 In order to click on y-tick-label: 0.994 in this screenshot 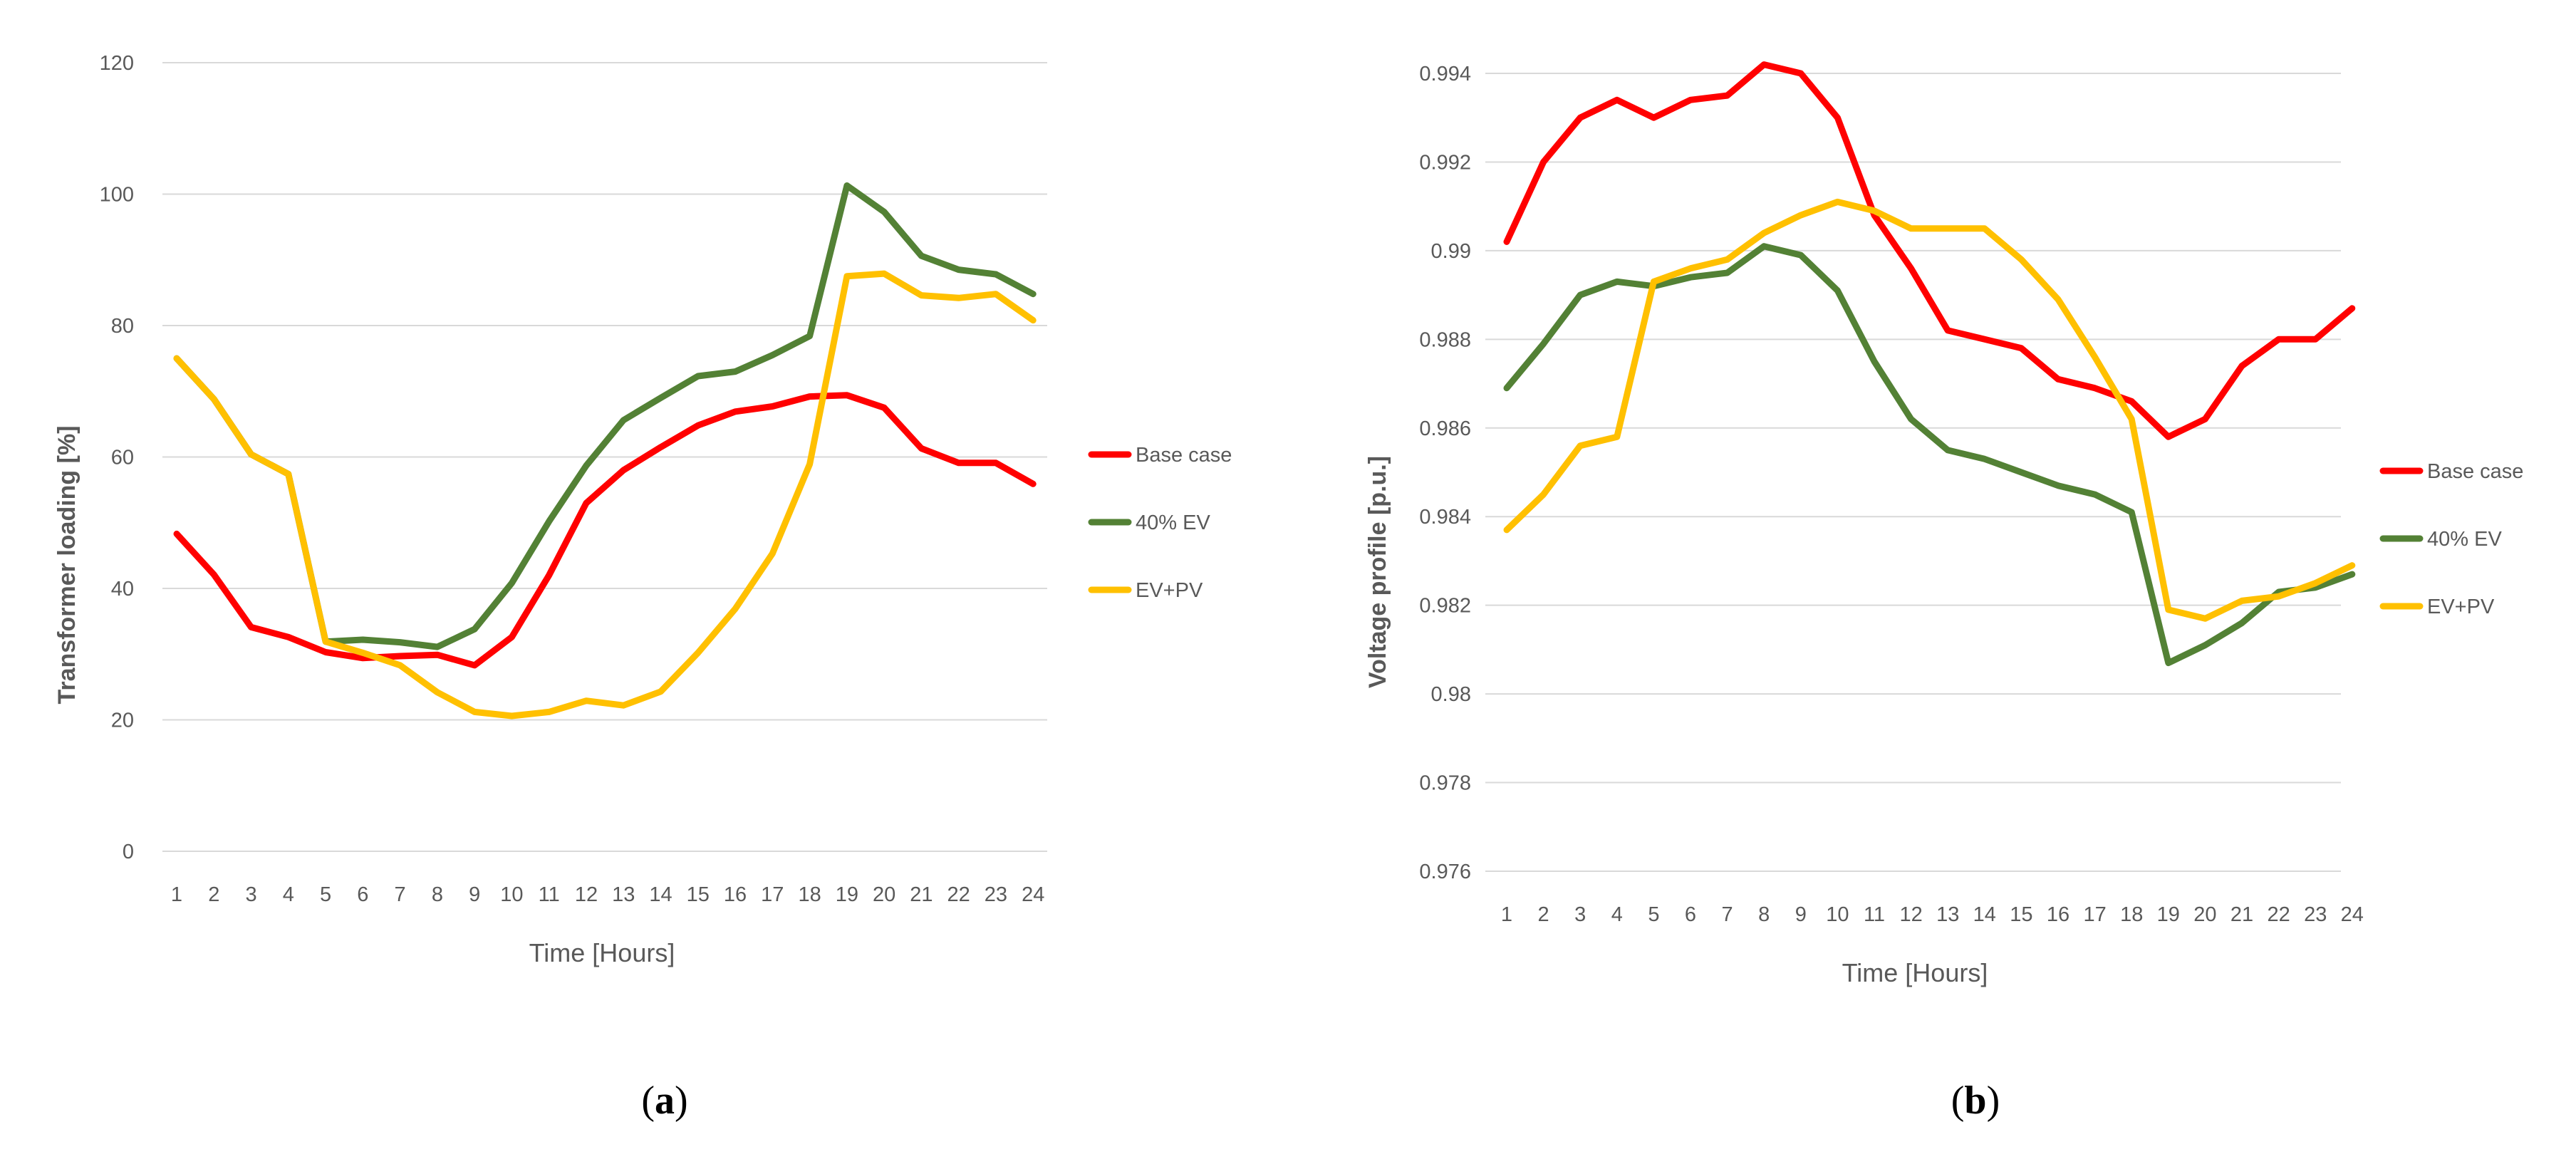, I will do `click(1445, 74)`.